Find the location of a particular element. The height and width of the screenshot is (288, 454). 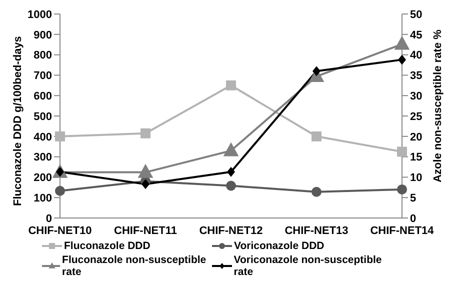

y-tick-label: 600 is located at coordinates (43, 96).